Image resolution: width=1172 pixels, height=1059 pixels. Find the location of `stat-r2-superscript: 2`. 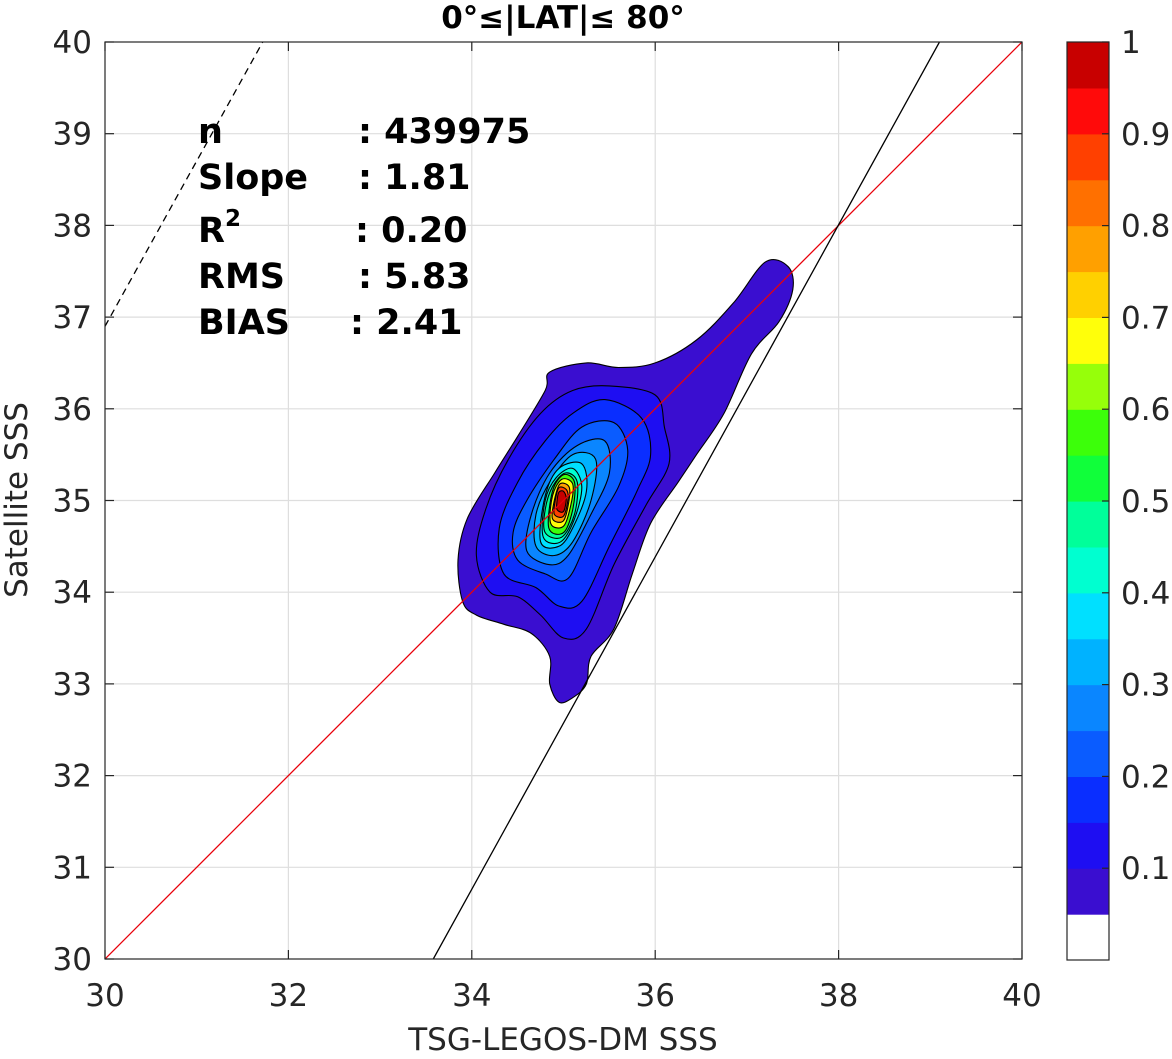

stat-r2-superscript: 2 is located at coordinates (233, 219).